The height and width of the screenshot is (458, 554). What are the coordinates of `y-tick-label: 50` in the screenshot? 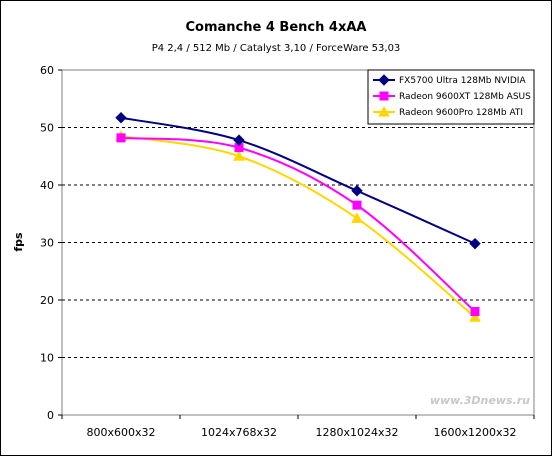 It's located at (47, 128).